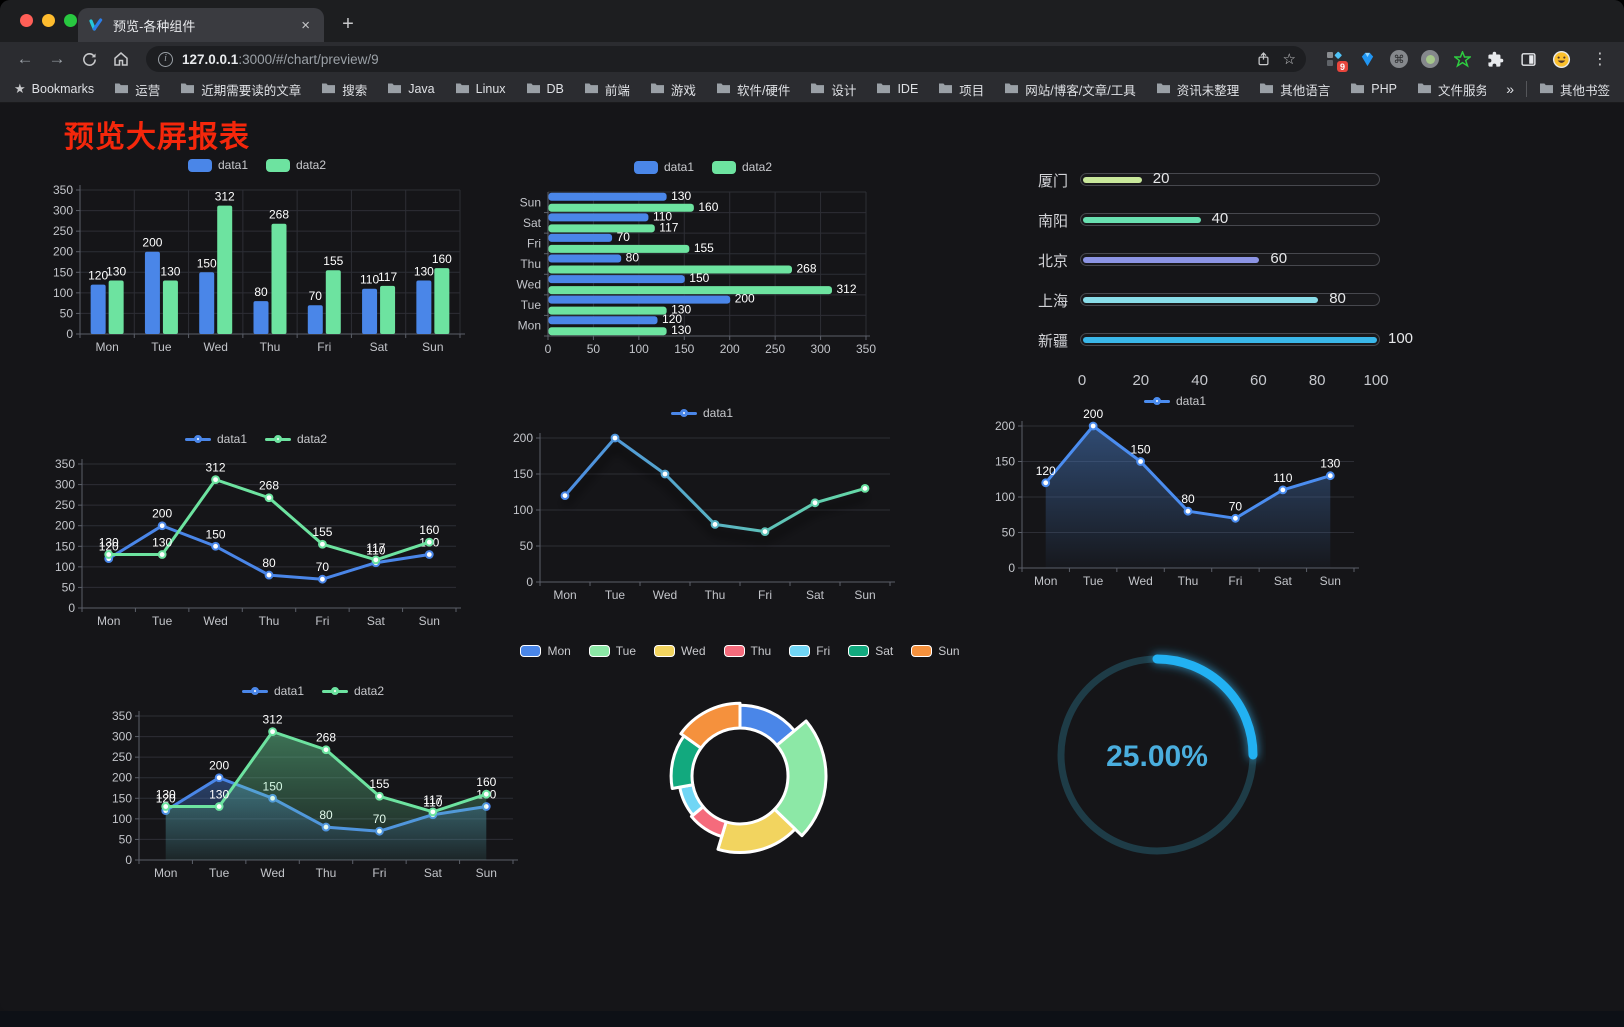  Describe the element at coordinates (747, 651) in the screenshot. I see `legend-item-Thu: Thu` at that location.